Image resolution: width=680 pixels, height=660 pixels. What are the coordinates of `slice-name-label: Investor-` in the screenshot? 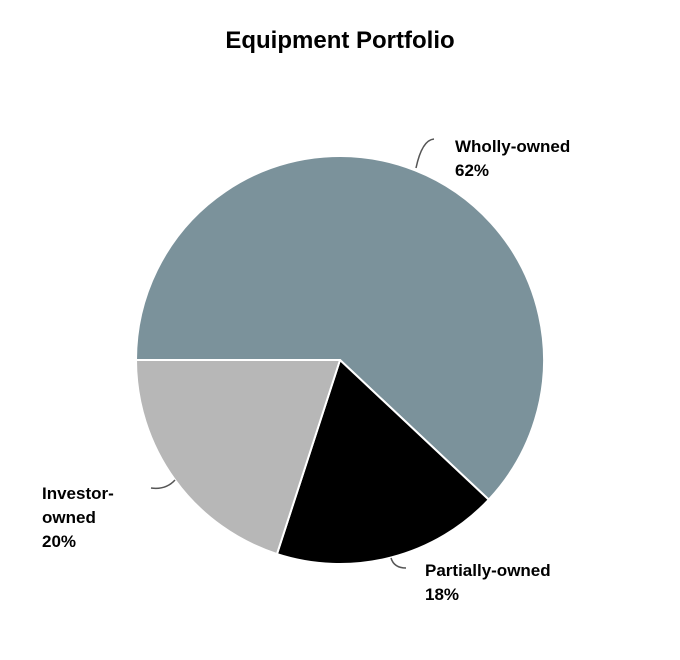 It's located at (78, 493).